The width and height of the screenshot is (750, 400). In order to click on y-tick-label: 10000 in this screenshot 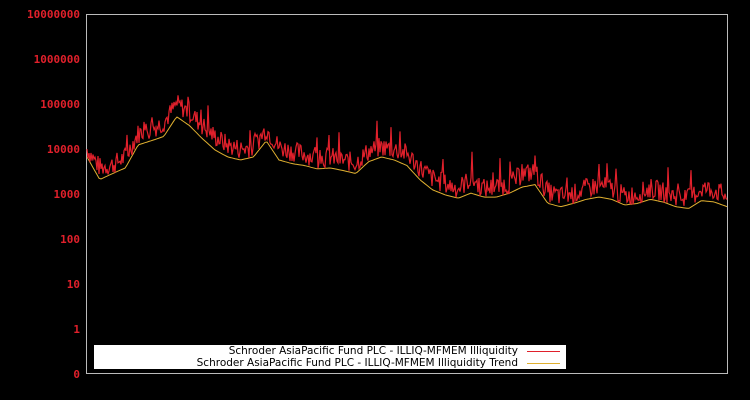, I will do `click(63, 149)`.